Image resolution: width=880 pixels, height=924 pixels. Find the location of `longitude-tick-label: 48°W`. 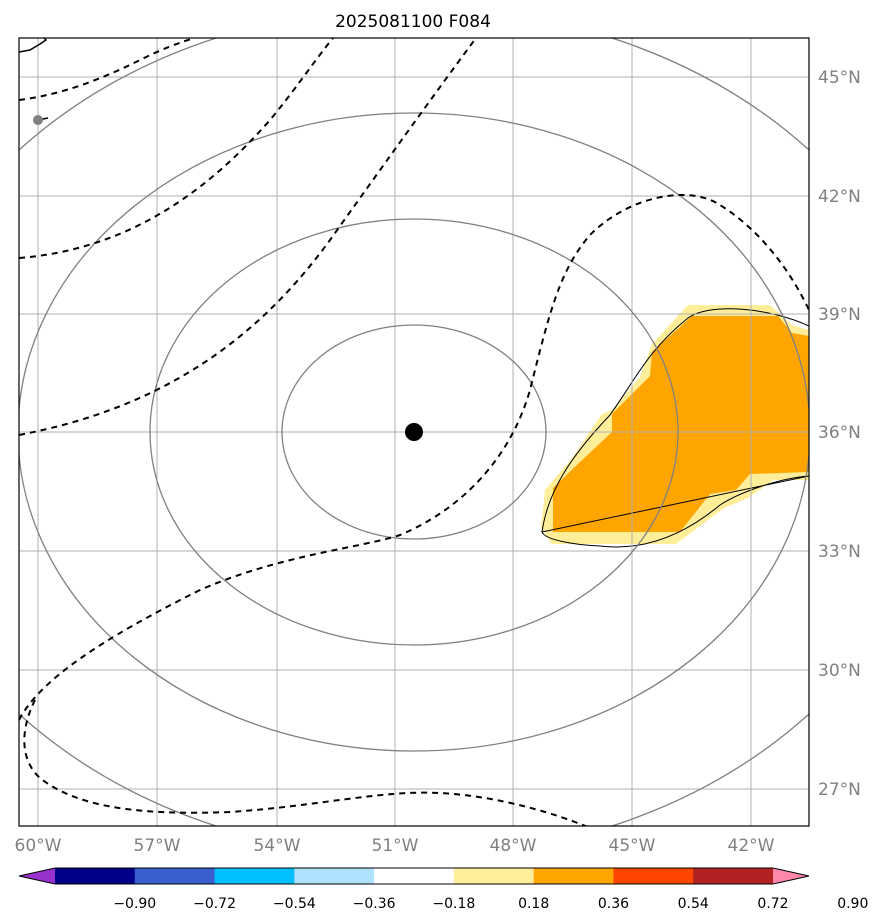

longitude-tick-label: 48°W is located at coordinates (513, 846).